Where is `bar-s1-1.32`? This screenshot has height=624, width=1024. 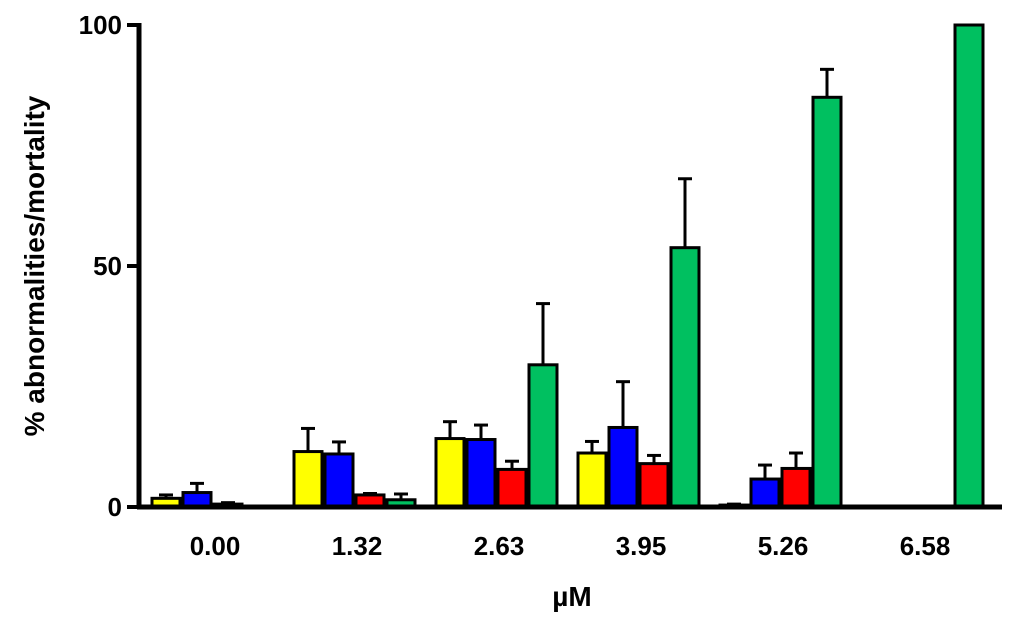
bar-s1-1.32 is located at coordinates (308, 479).